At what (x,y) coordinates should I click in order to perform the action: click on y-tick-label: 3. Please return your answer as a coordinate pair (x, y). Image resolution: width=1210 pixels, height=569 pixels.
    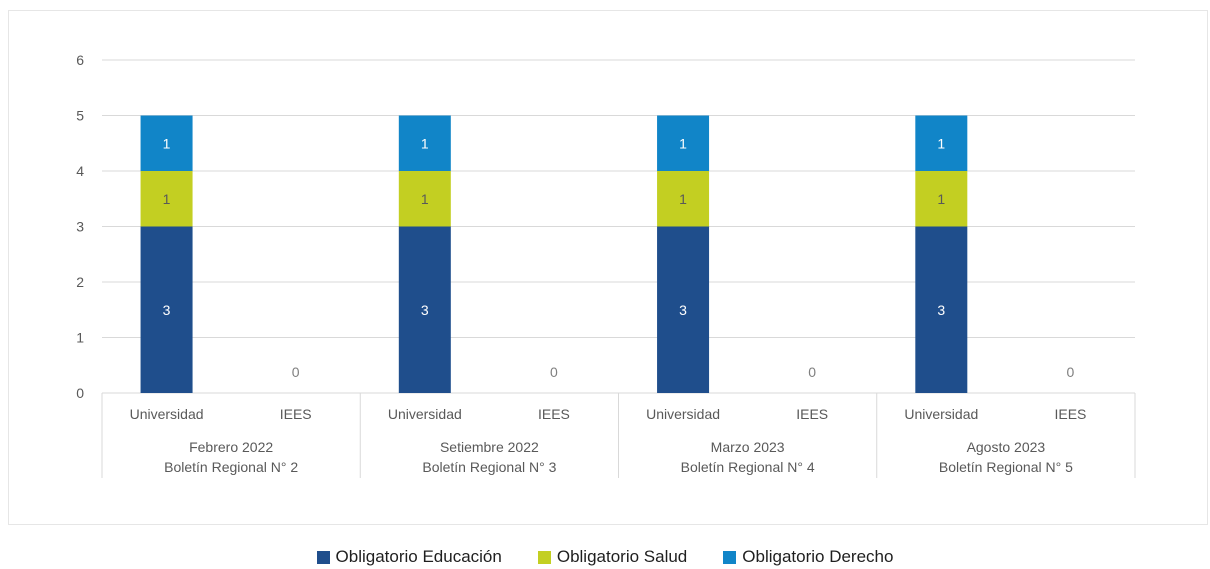
    Looking at the image, I should click on (80, 227).